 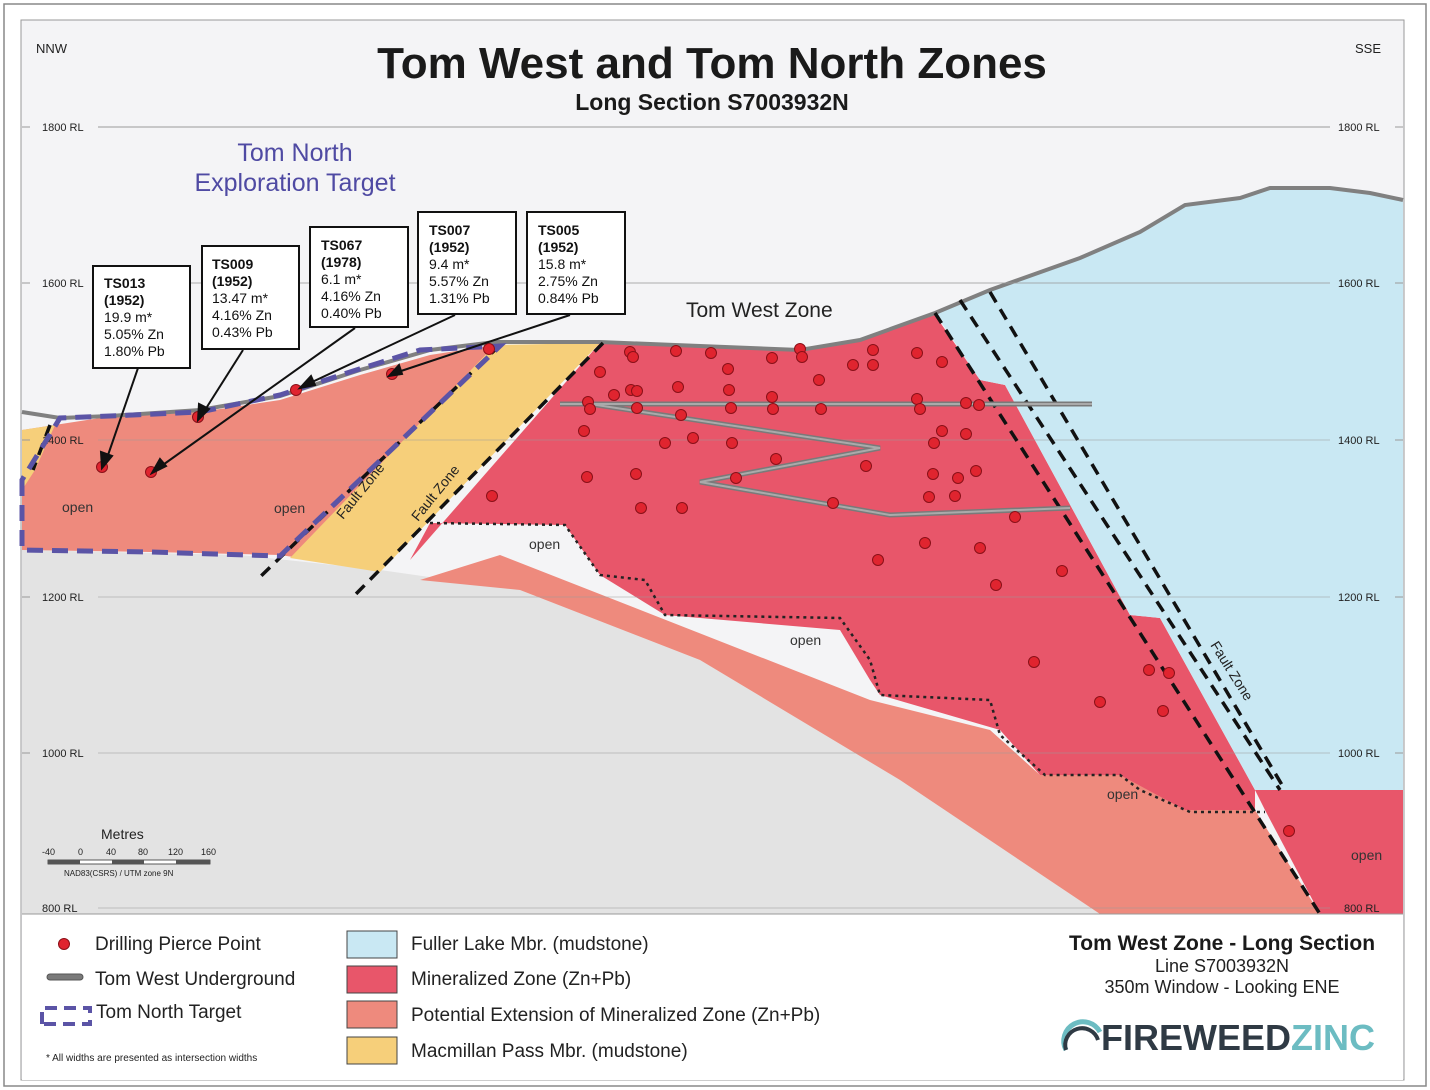 I want to click on scale-tick: -40, so click(x=48, y=852).